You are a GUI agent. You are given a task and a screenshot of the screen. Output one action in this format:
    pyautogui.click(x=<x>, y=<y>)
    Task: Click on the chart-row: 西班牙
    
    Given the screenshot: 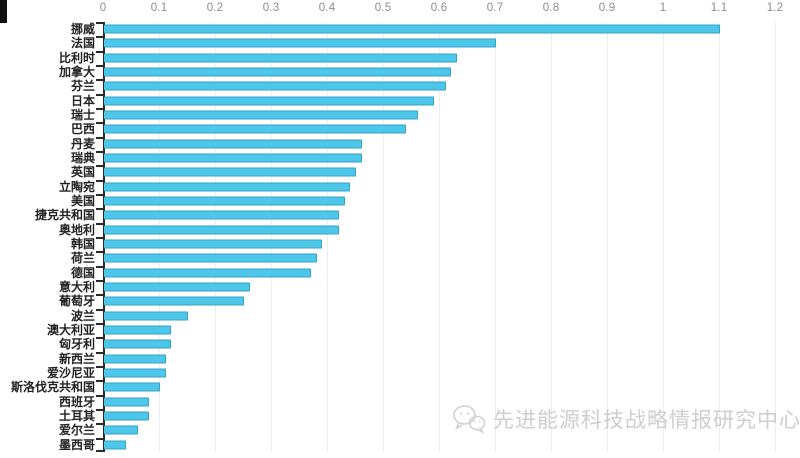 What is the action you would take?
    pyautogui.click(x=387, y=402)
    